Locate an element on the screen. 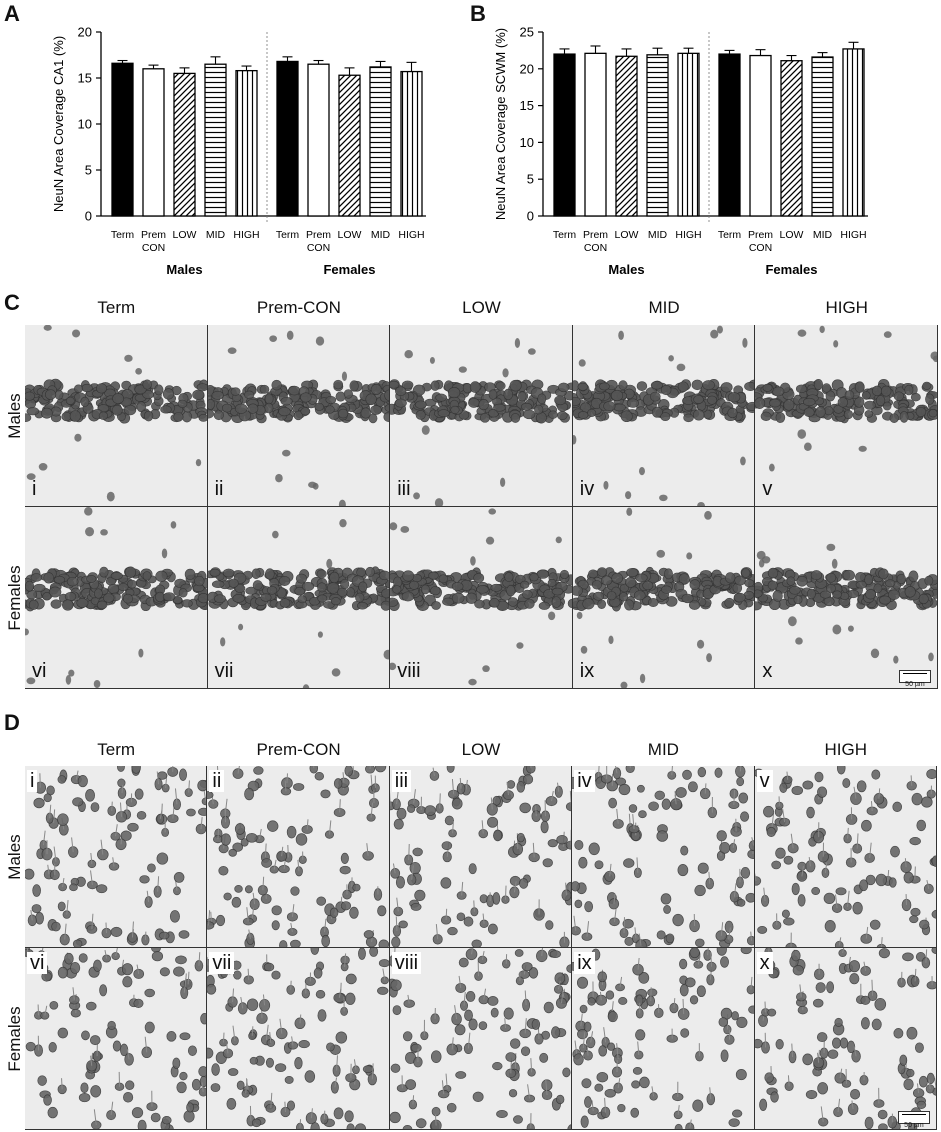 This screenshot has width=941, height=1132. micrograph-tile: vi is located at coordinates (116, 598).